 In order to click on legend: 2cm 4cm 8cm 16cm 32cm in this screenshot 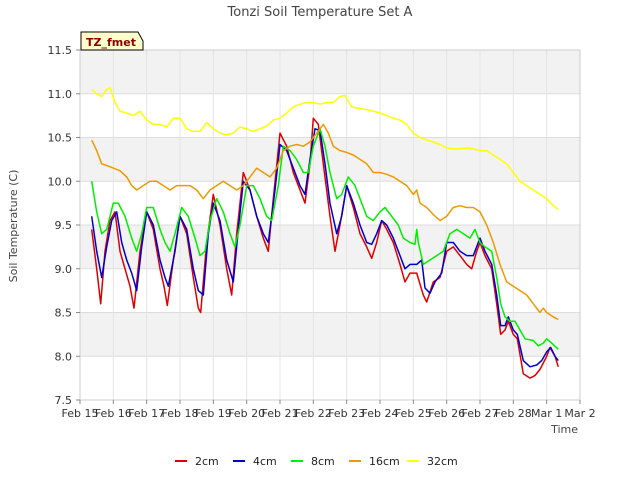, I will do `click(316, 461)`.